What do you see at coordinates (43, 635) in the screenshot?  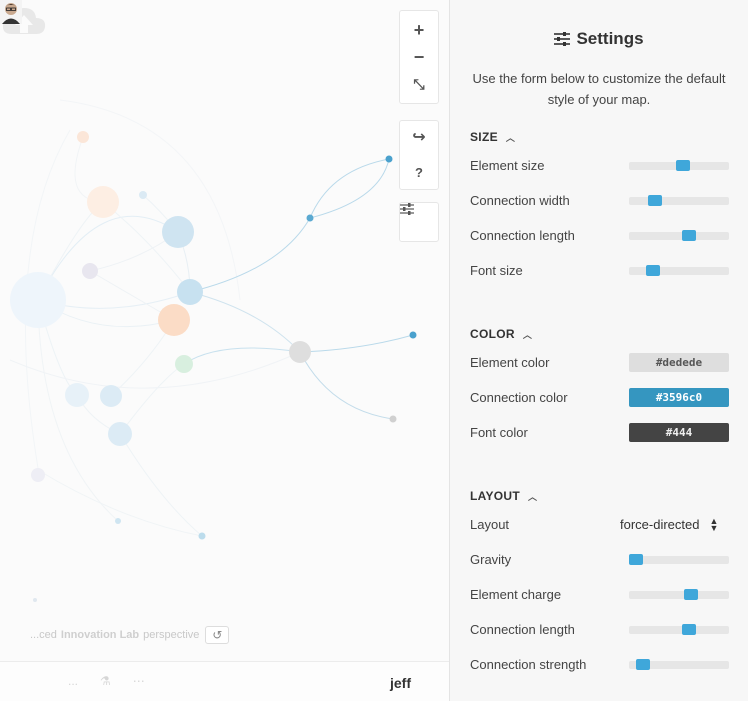 I see `perspective-prefix: ...ced` at bounding box center [43, 635].